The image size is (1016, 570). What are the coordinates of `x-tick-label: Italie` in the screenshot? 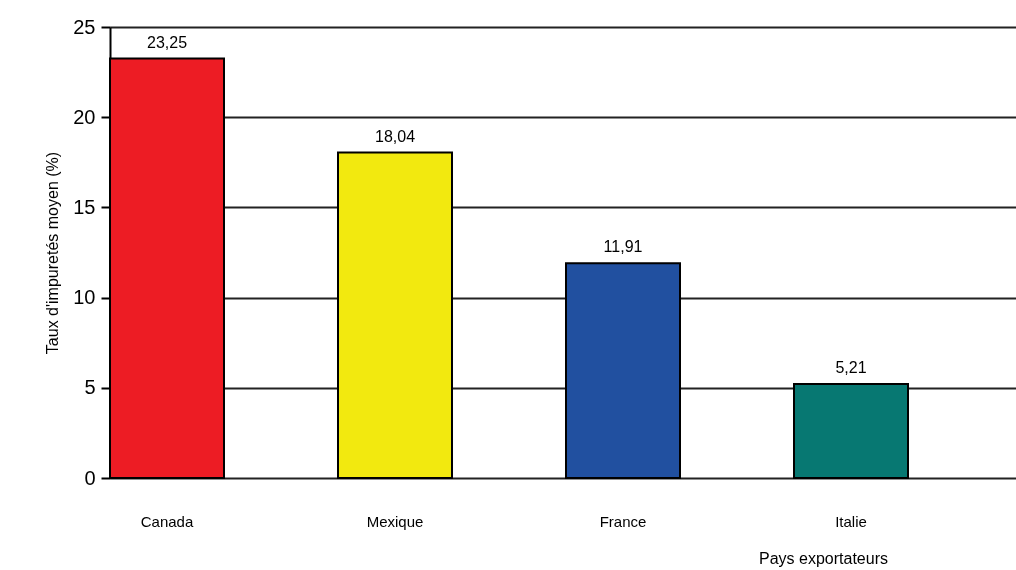 It's located at (851, 521).